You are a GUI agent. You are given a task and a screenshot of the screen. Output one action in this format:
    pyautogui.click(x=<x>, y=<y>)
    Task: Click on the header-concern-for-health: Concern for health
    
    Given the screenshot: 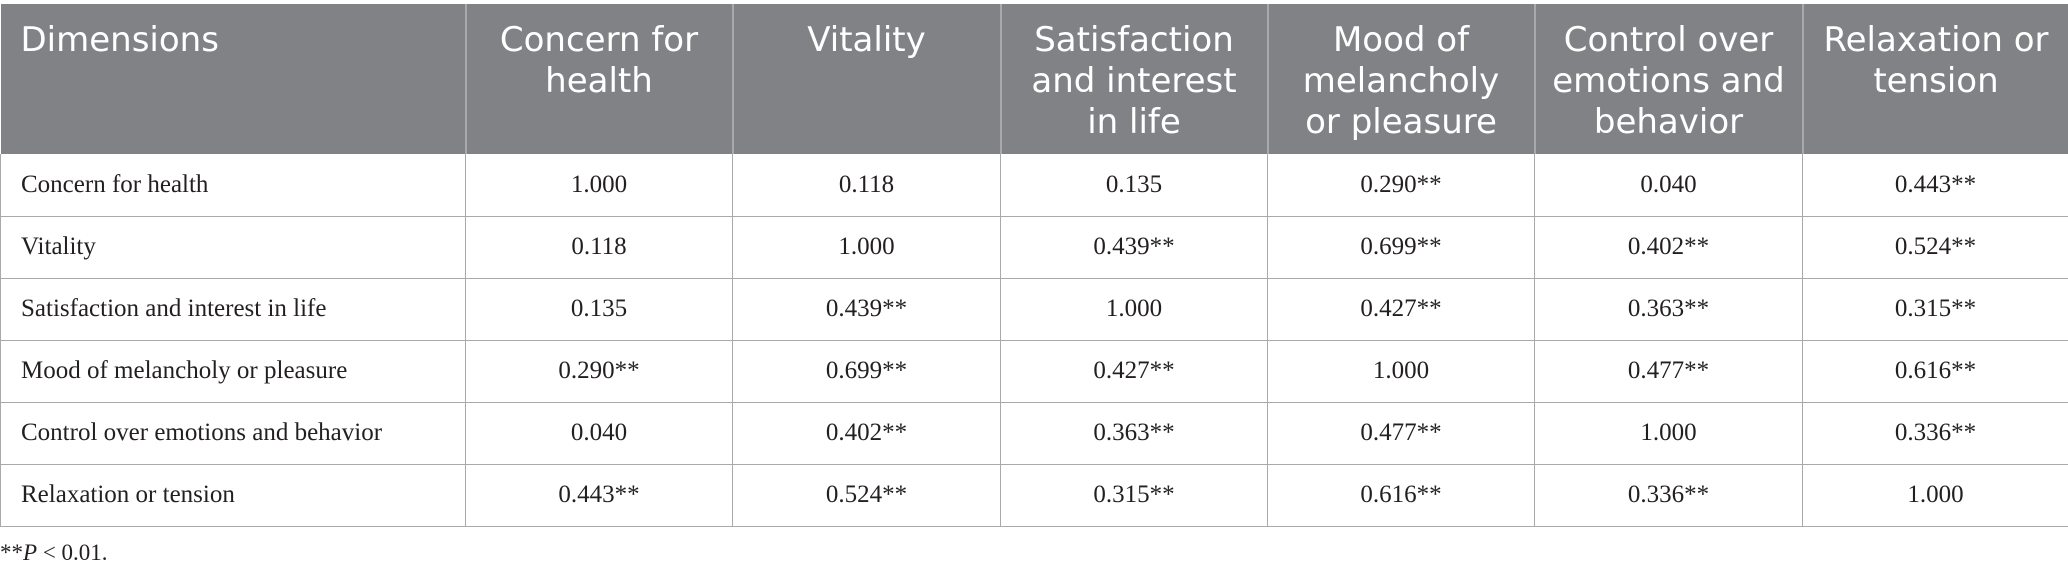 What is the action you would take?
    pyautogui.click(x=599, y=79)
    